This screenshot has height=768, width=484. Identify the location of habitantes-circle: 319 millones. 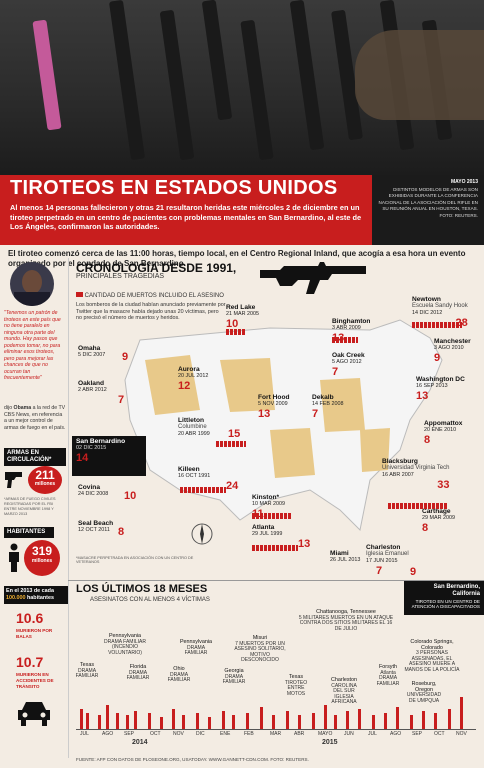
(42, 558).